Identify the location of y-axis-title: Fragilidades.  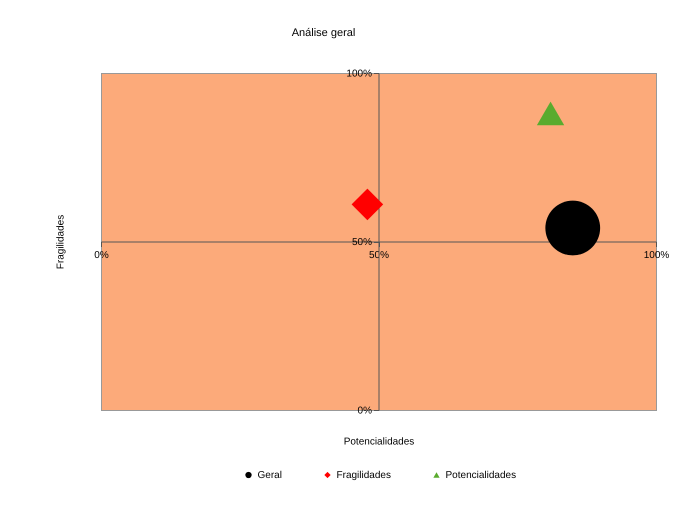
(61, 242).